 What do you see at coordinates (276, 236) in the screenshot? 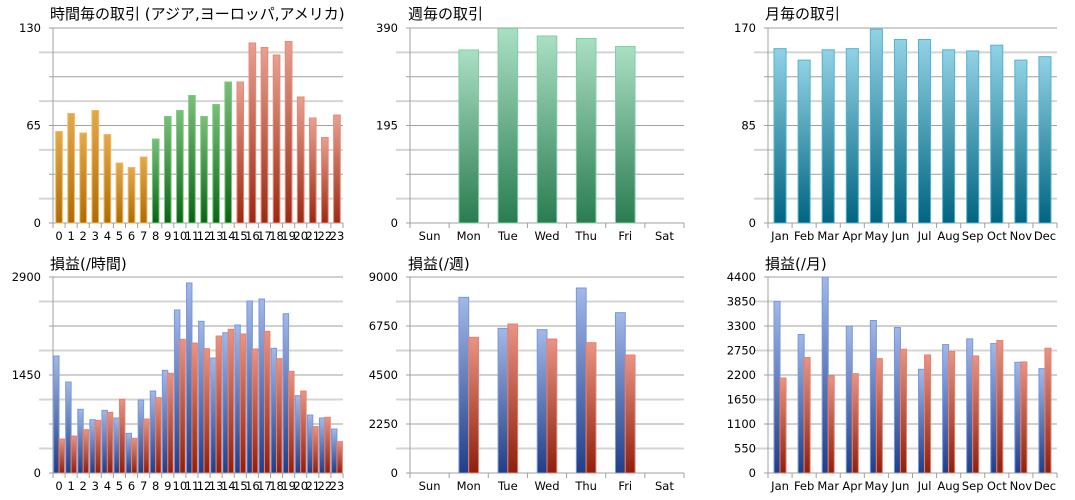
I see `x-tick-label: 18` at bounding box center [276, 236].